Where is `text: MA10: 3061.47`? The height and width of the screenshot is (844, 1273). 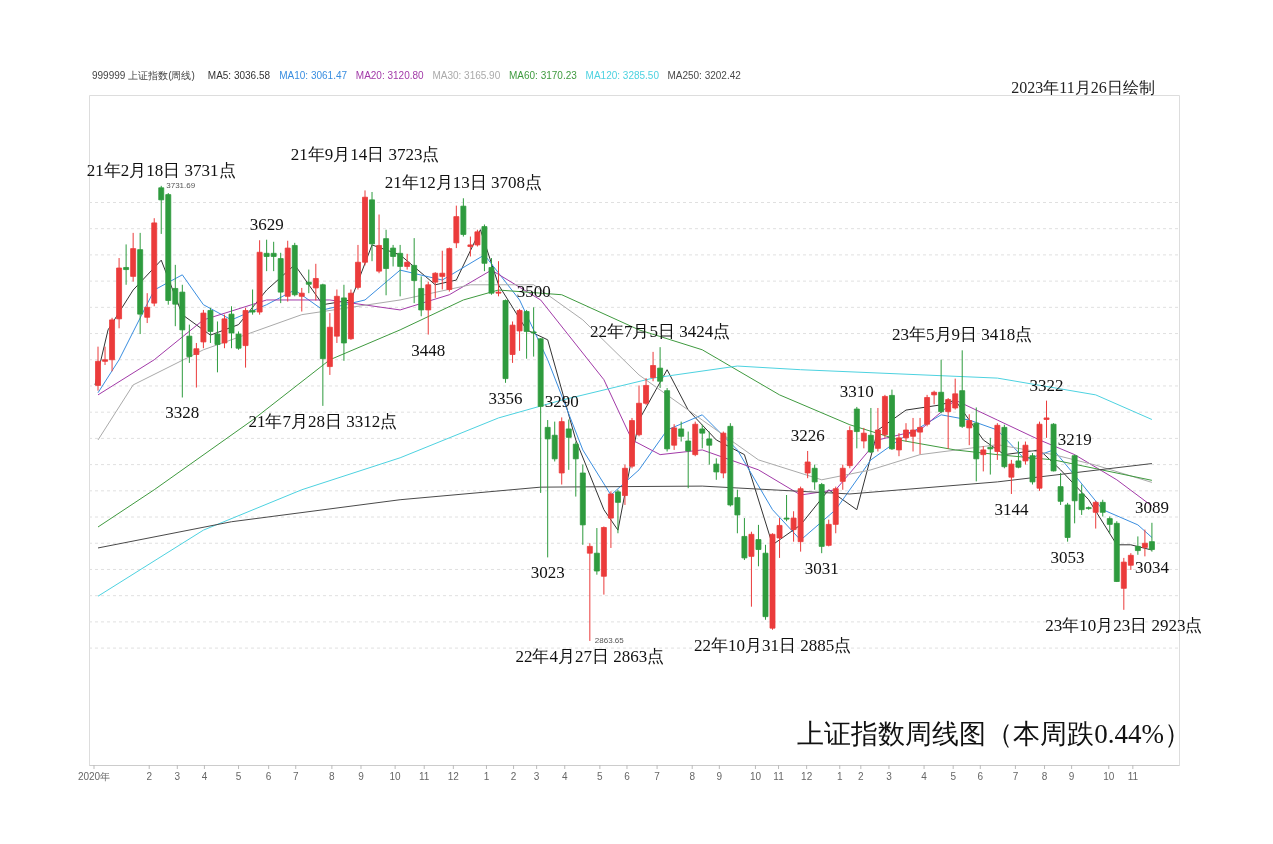 text: MA10: 3061.47 is located at coordinates (313, 75).